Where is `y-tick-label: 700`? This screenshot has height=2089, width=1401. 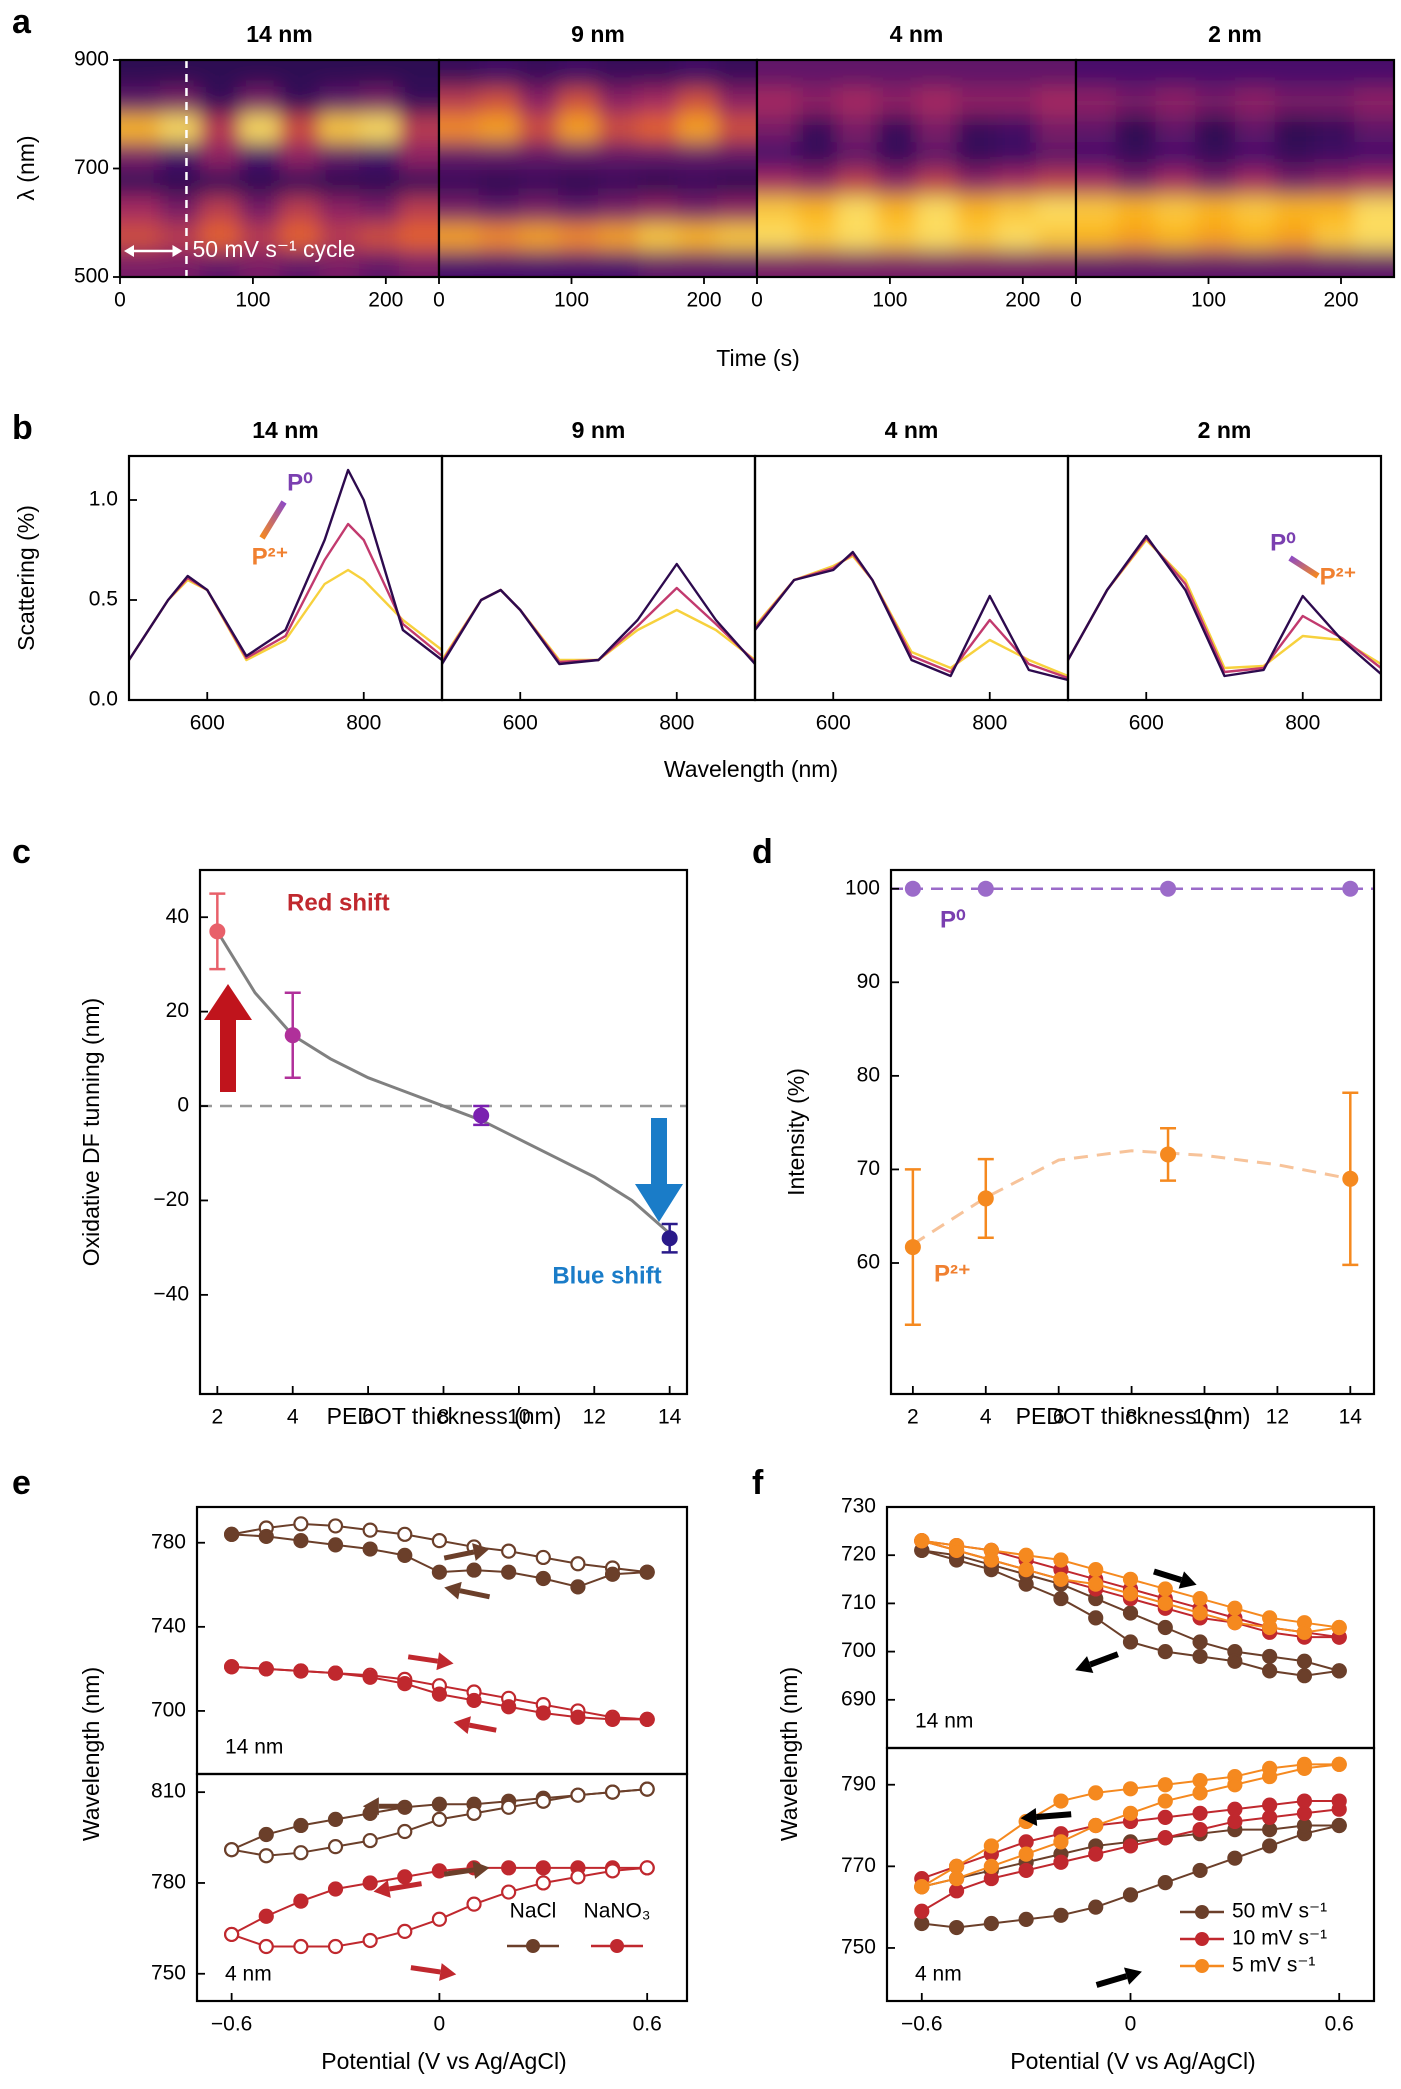
y-tick-label: 700 is located at coordinates (91, 167).